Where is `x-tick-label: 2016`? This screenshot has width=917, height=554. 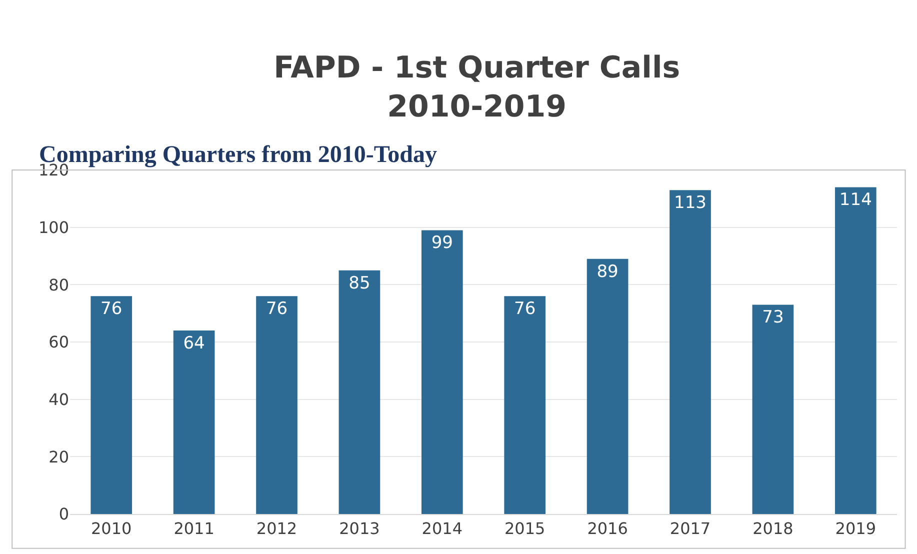
x-tick-label: 2016 is located at coordinates (607, 528).